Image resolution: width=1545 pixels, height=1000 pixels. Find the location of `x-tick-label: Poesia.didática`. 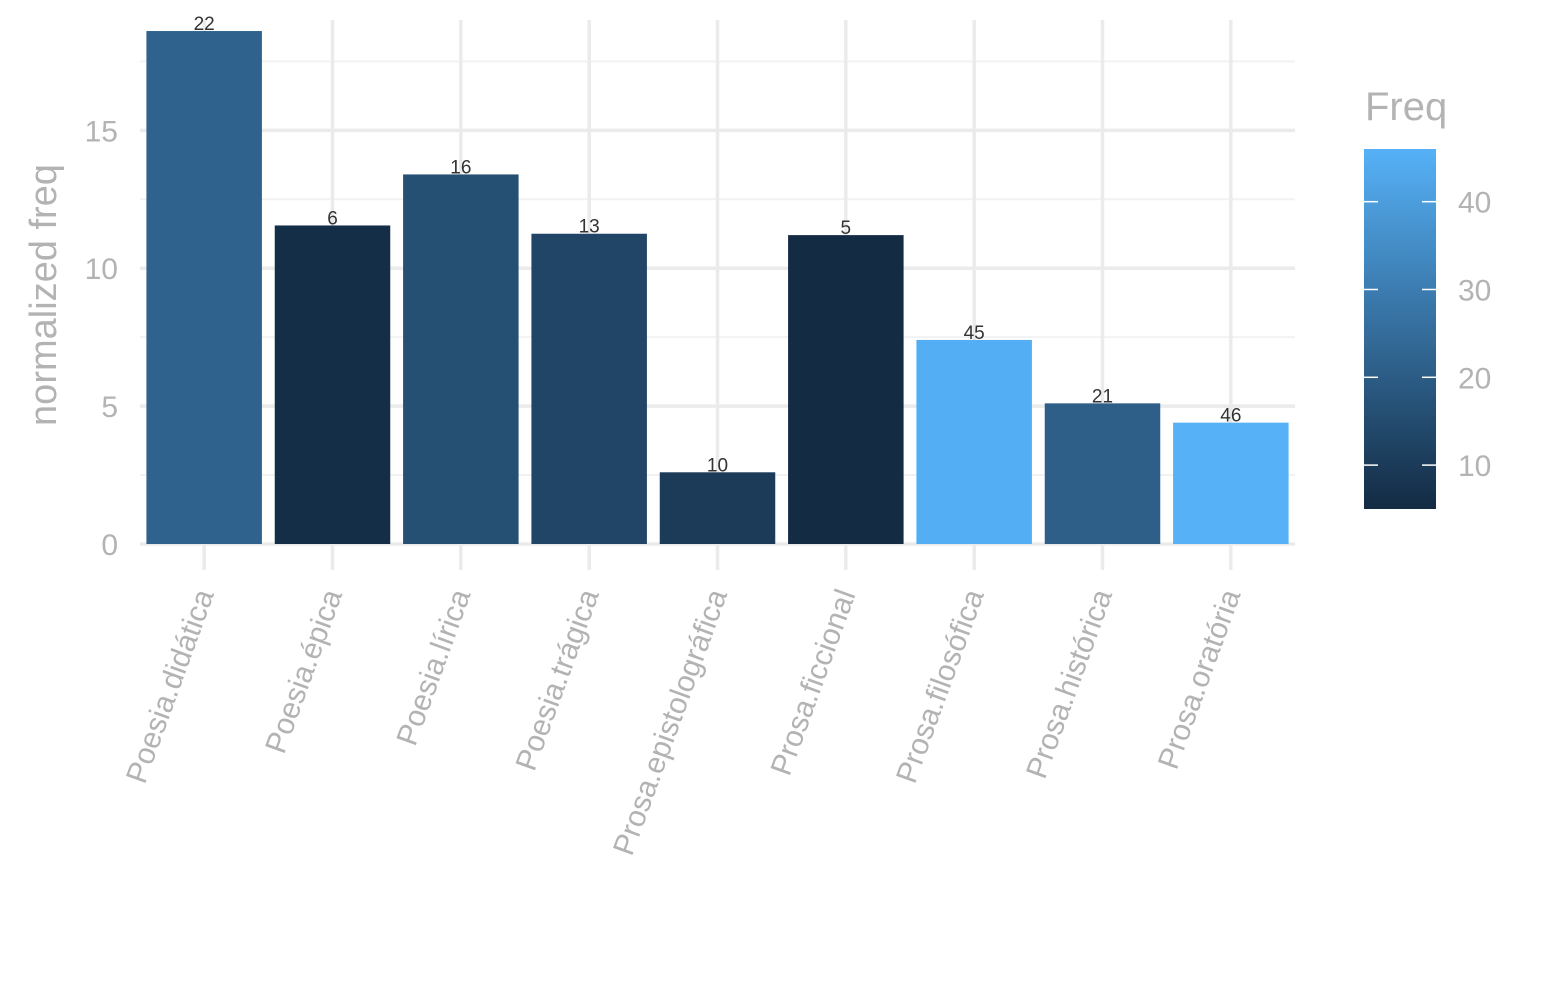

x-tick-label: Poesia.didática is located at coordinates (170, 686).